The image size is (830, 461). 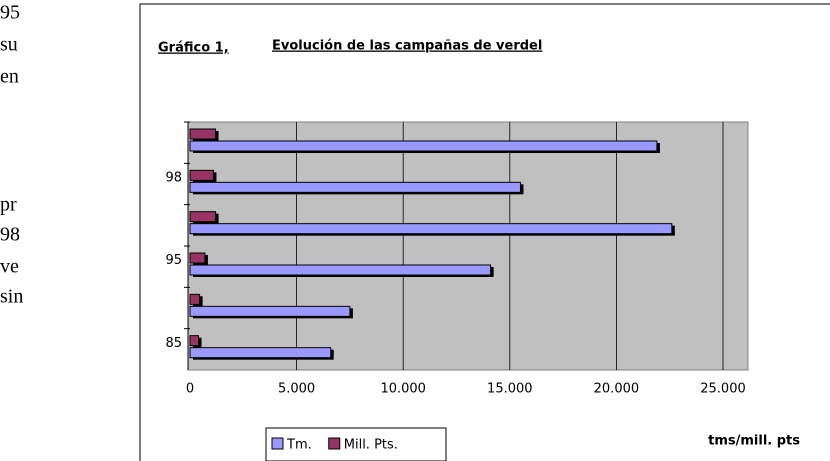 I want to click on doc-text: su, so click(x=9, y=45).